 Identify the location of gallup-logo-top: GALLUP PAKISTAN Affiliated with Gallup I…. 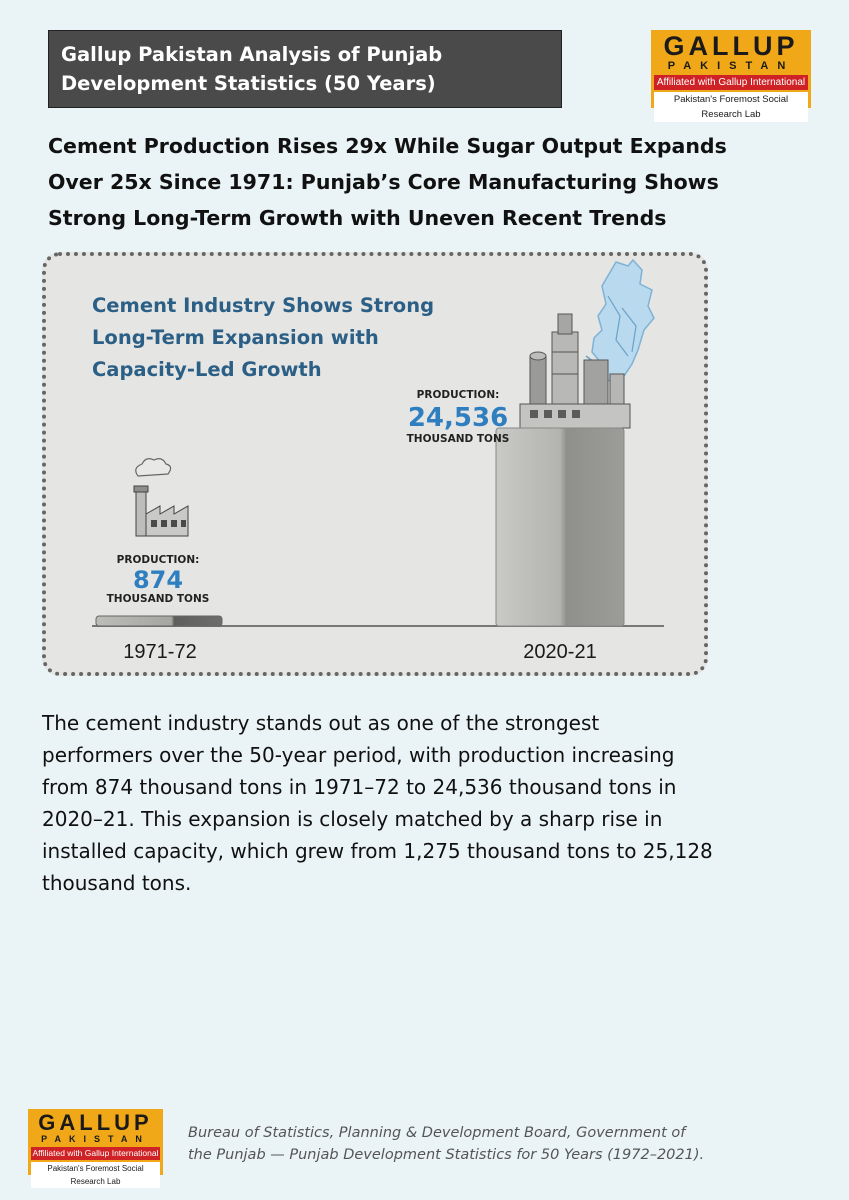
(731, 76).